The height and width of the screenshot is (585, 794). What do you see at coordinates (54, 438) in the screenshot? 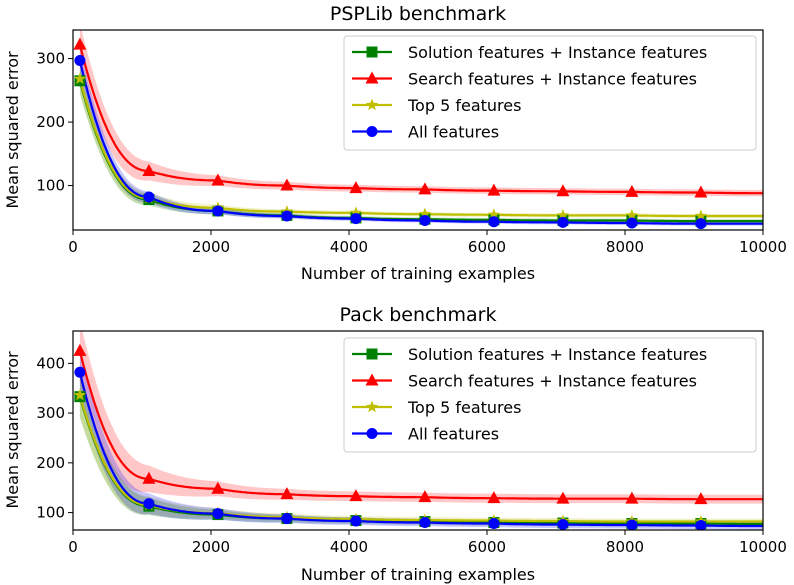
I see `y-axis: 100 200 300 400` at bounding box center [54, 438].